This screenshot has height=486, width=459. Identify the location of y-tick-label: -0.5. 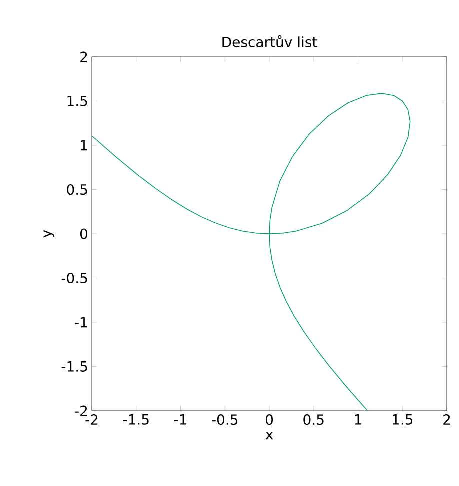
(75, 278).